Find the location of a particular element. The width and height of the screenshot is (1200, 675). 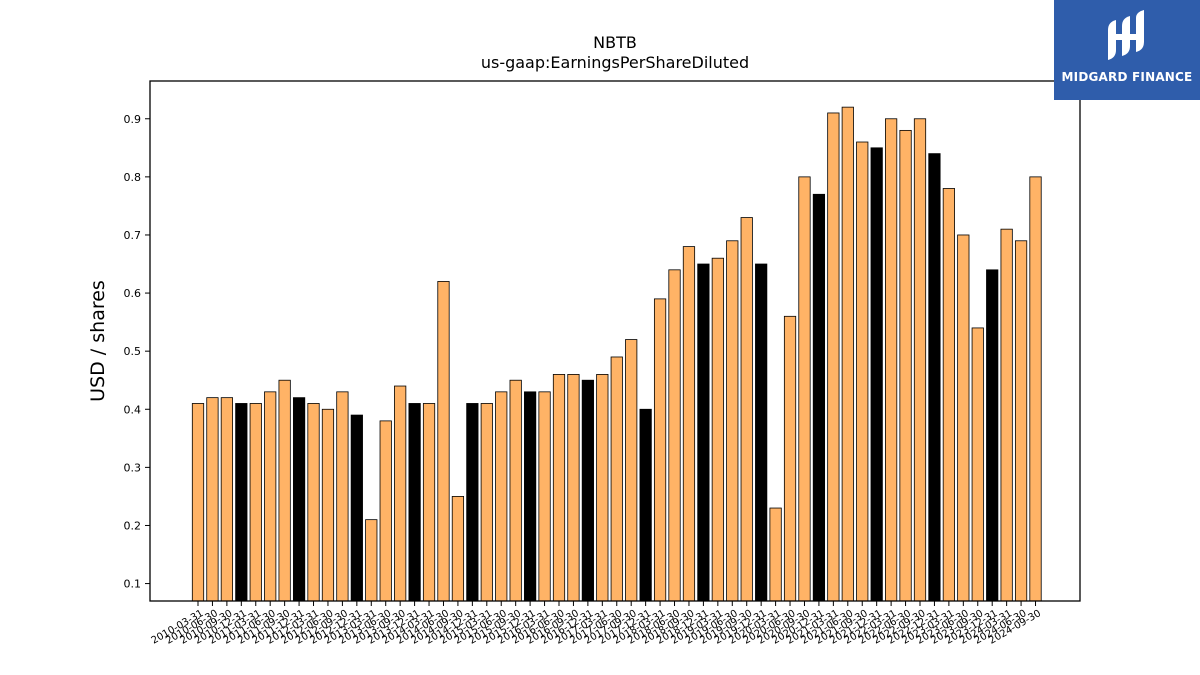

y-tick-label: 0.2 is located at coordinates (133, 525).